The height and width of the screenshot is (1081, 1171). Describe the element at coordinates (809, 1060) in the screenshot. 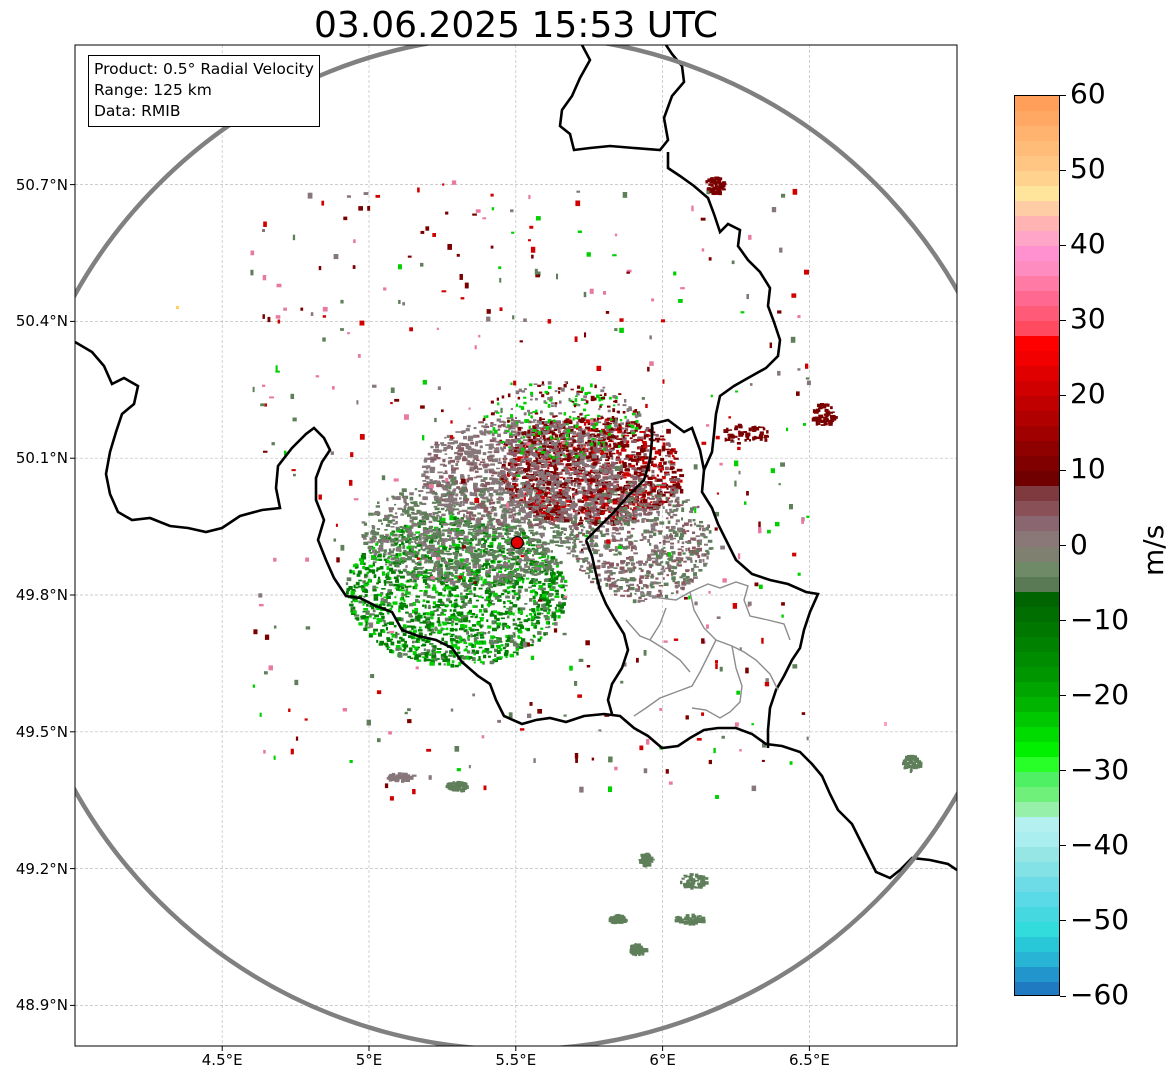

I see `lon-tick-label: 6.5°E` at that location.